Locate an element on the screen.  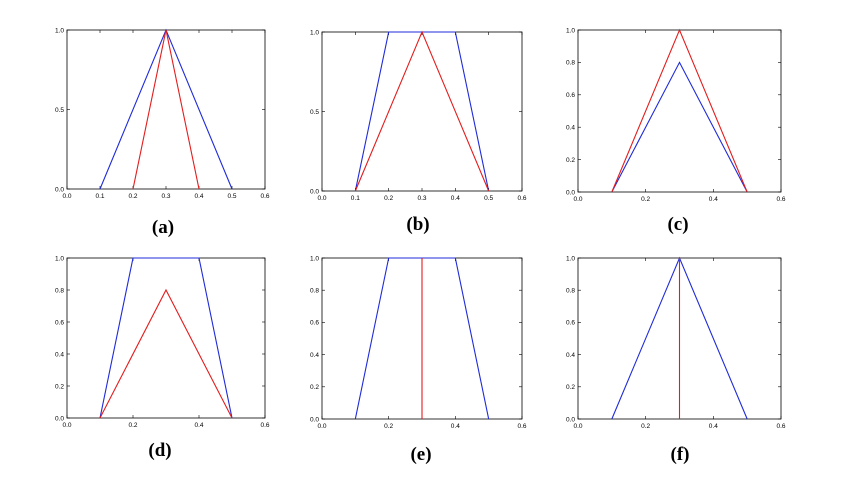
panel-caption: (d) is located at coordinates (159, 450).